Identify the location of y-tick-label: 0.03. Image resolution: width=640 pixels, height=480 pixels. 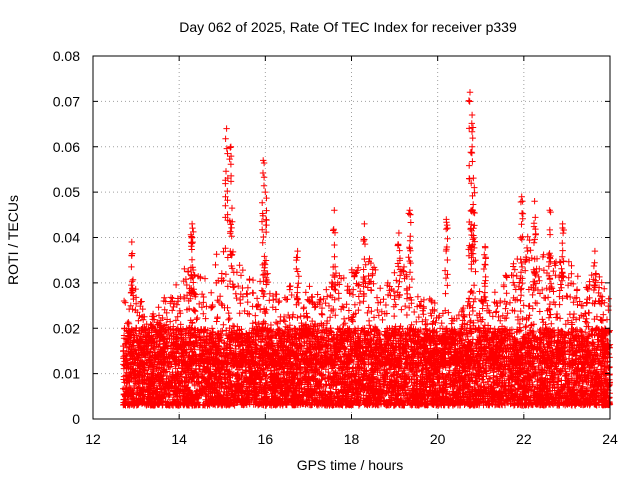
(66, 283).